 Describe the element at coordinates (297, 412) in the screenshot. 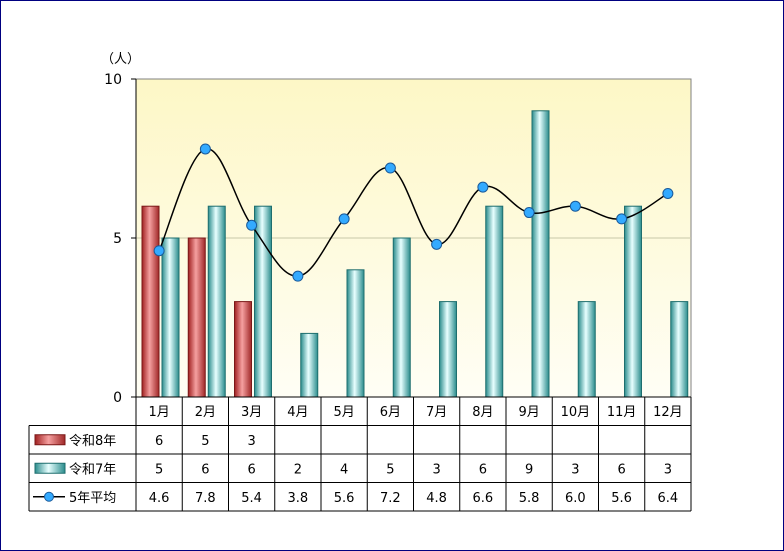

I see `month-label: 4月` at that location.